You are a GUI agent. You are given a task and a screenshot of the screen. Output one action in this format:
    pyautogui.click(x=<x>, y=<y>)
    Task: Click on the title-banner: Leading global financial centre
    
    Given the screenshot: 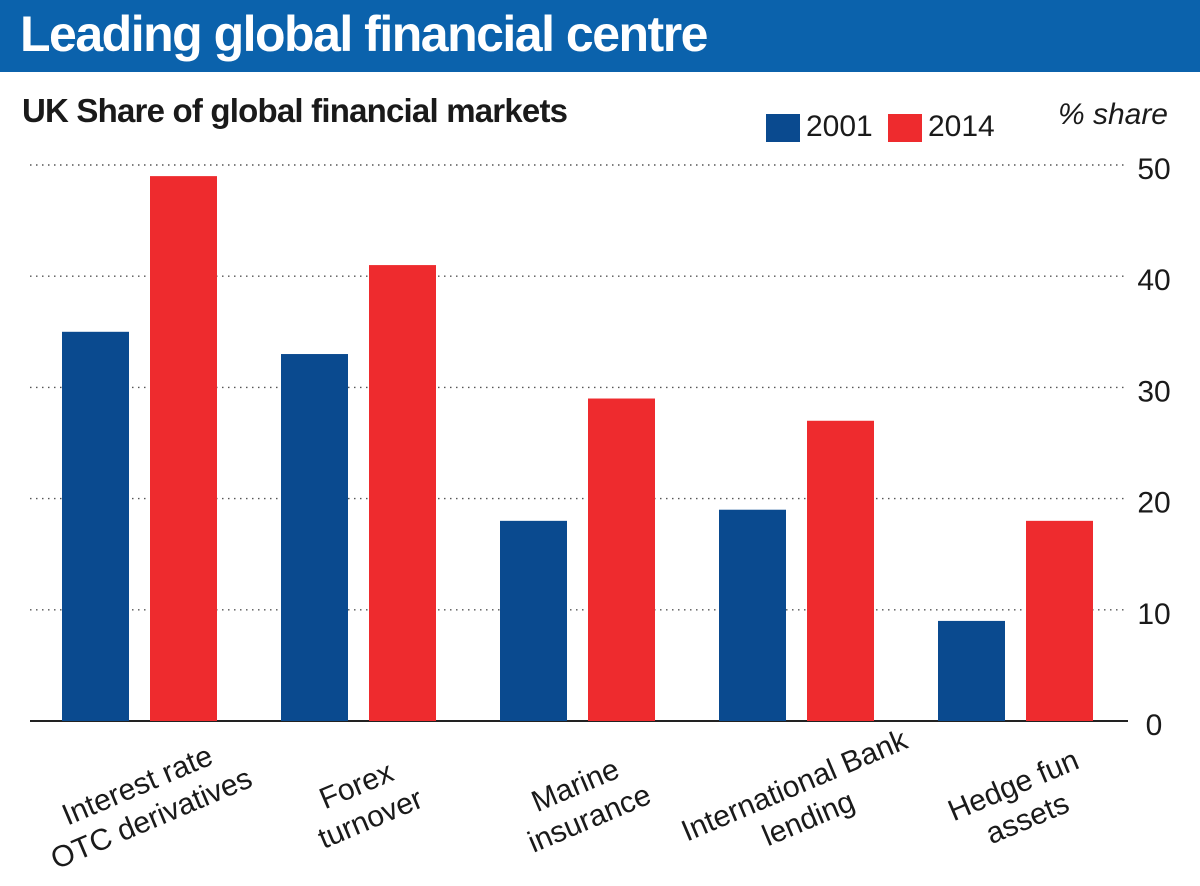 What is the action you would take?
    pyautogui.click(x=600, y=36)
    